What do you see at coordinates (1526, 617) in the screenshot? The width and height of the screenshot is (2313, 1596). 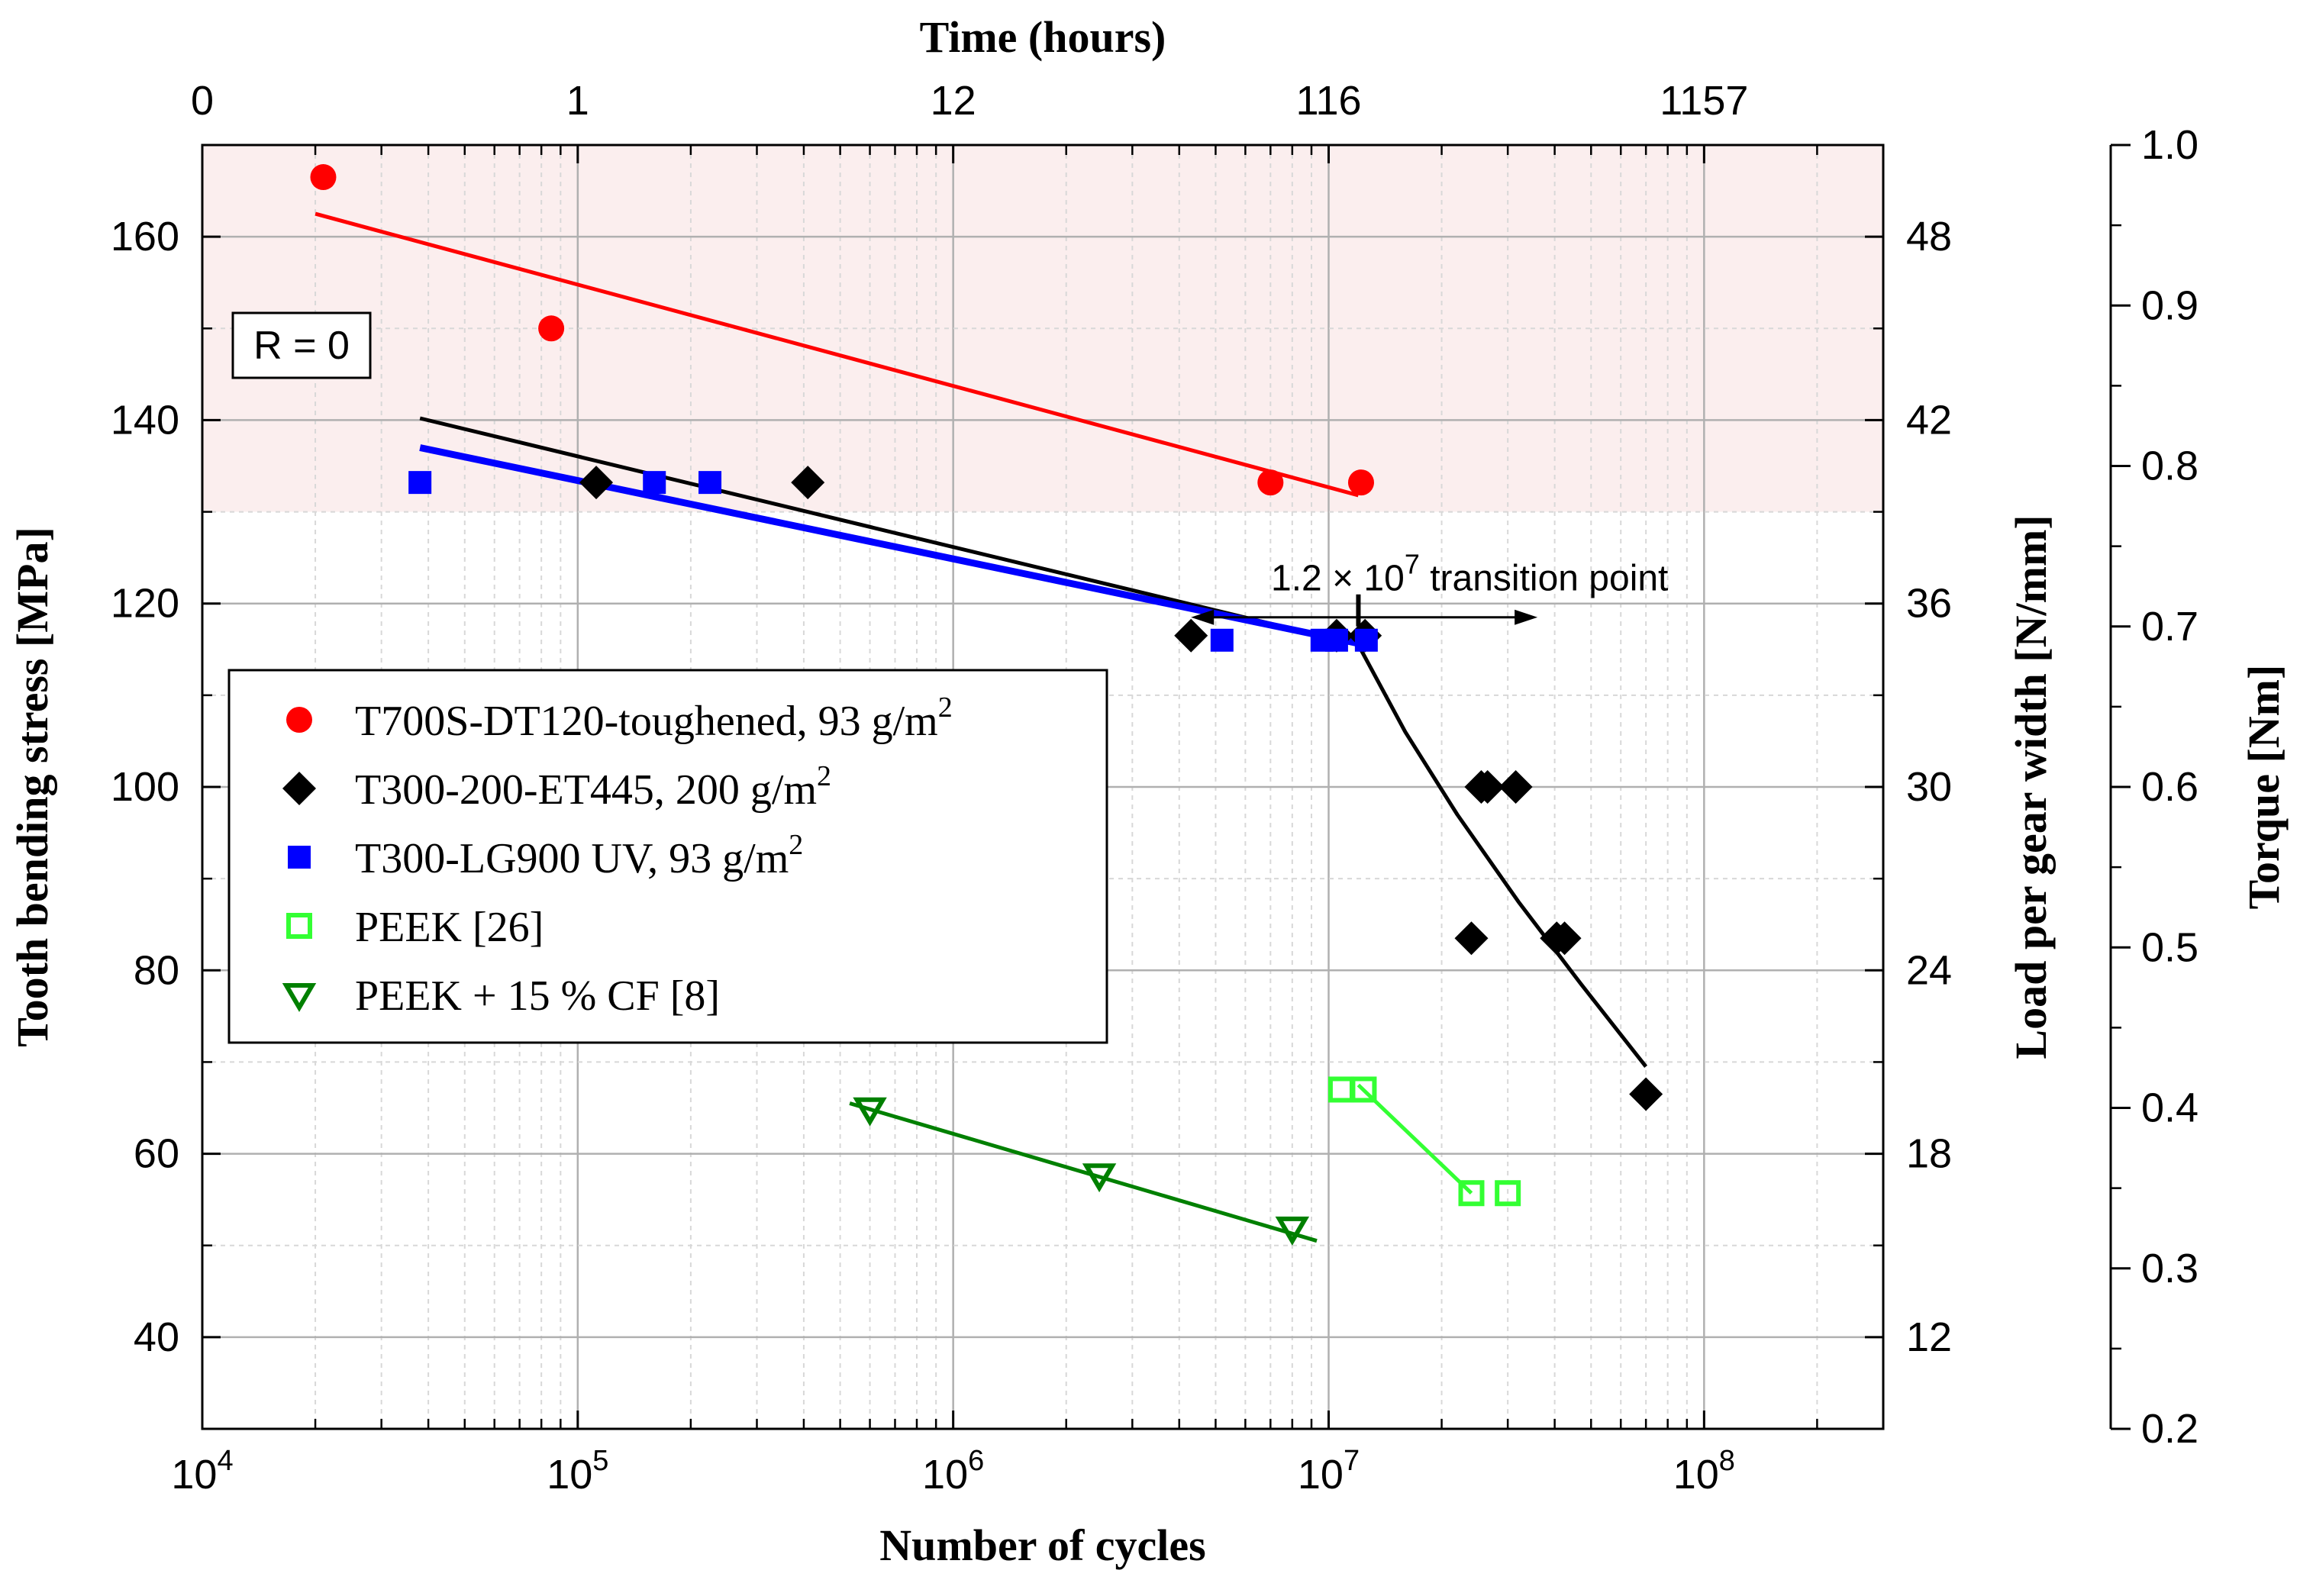 I see `transition-arrow-head-right` at bounding box center [1526, 617].